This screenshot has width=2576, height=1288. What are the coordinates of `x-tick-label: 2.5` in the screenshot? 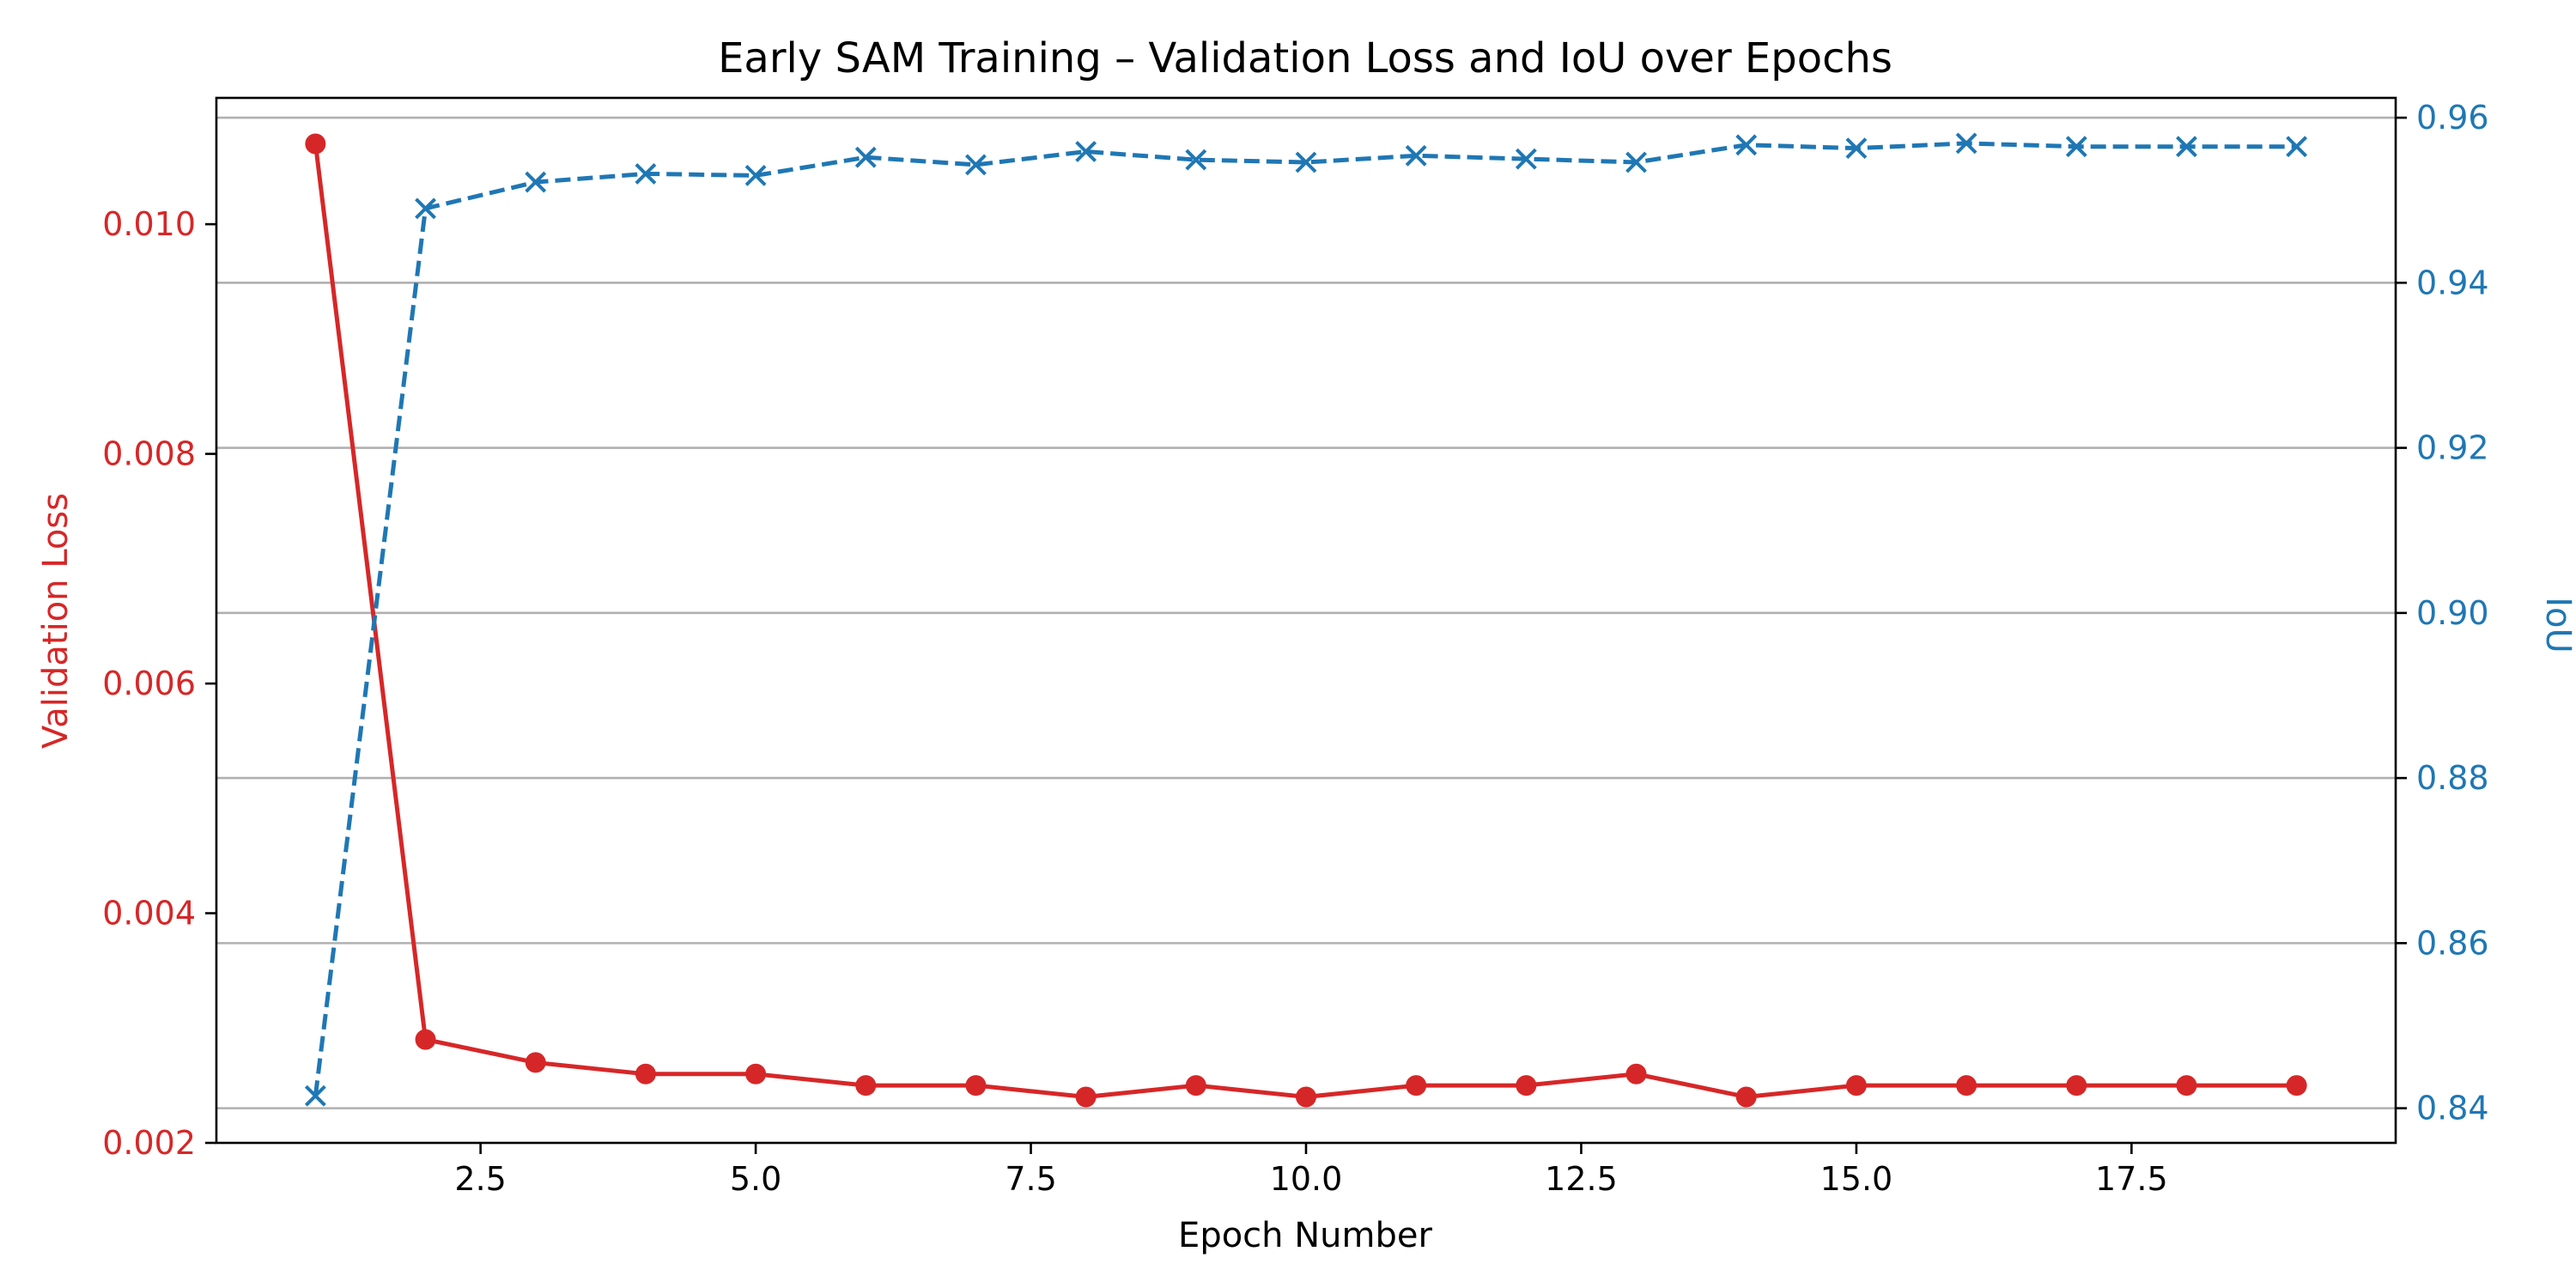 It's located at (480, 1179).